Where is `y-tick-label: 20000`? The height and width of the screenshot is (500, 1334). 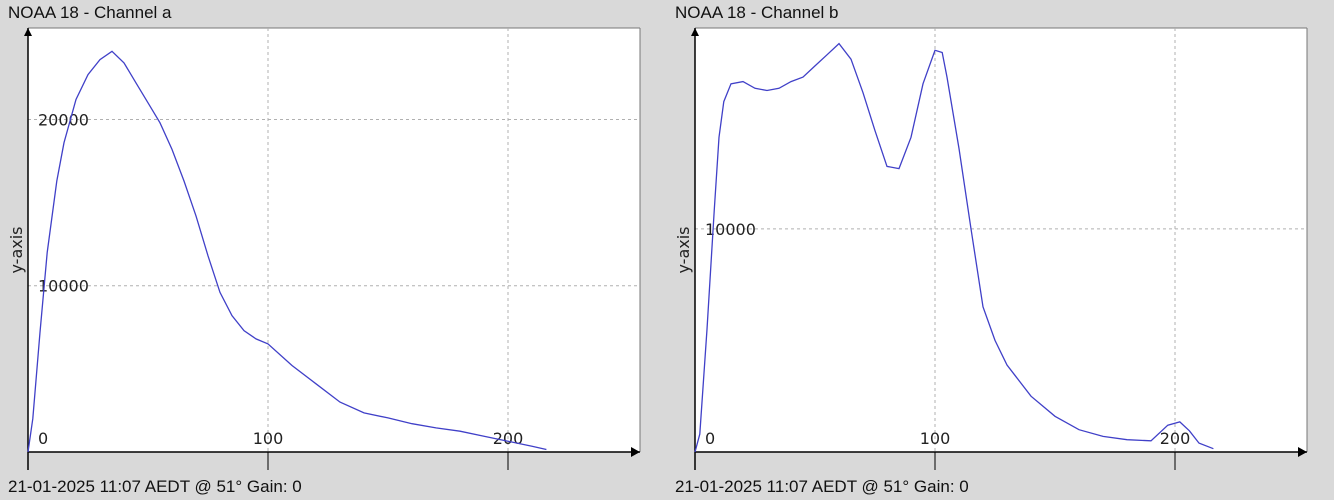 y-tick-label: 20000 is located at coordinates (63, 119).